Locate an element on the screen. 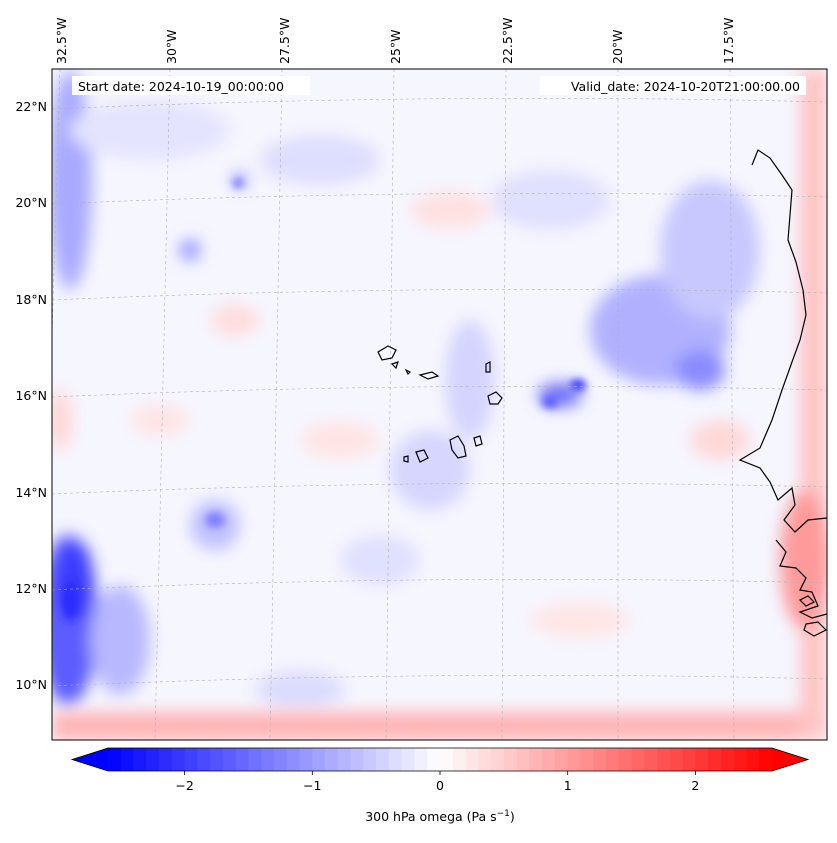  colorbar-outline is located at coordinates (440, 759).